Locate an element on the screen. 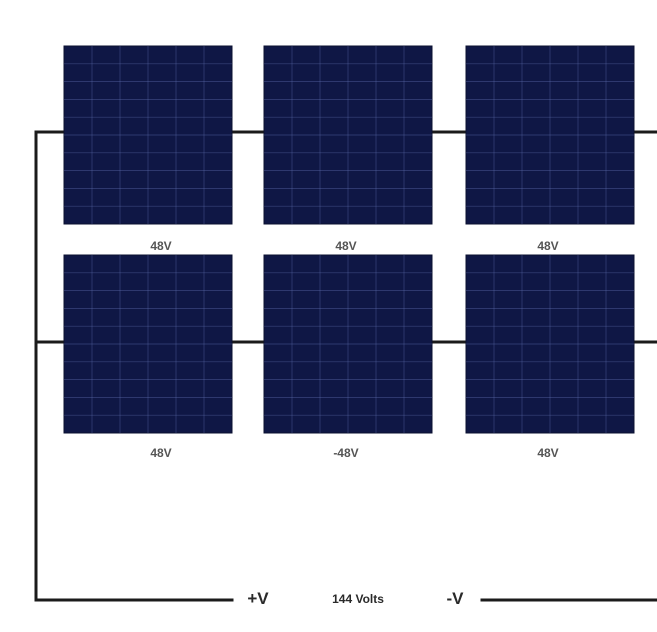  panel-label-r2-c2: -48V is located at coordinates (345, 453).